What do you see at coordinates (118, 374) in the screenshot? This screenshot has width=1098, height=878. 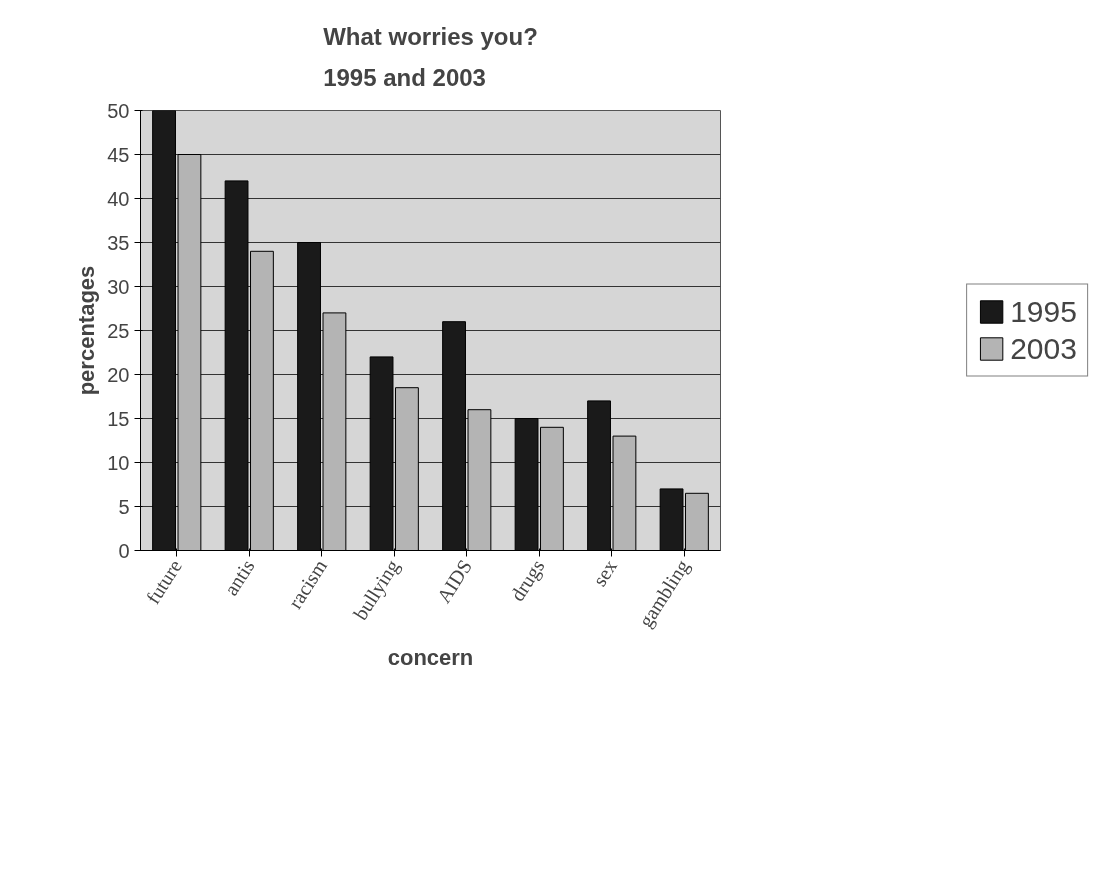 I see `y-tick-label: 20` at bounding box center [118, 374].